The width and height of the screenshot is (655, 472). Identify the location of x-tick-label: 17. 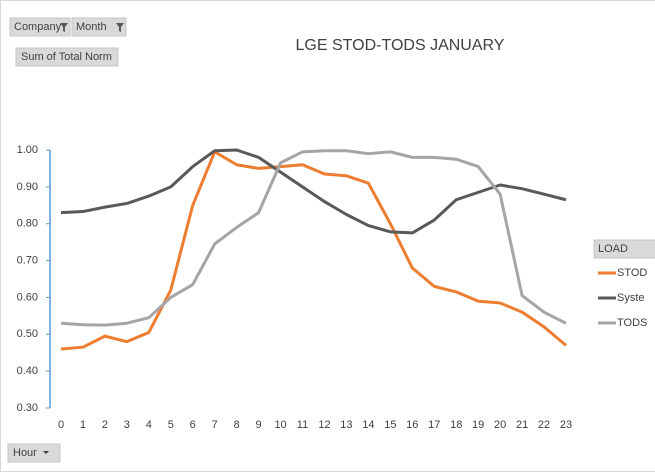
(434, 425).